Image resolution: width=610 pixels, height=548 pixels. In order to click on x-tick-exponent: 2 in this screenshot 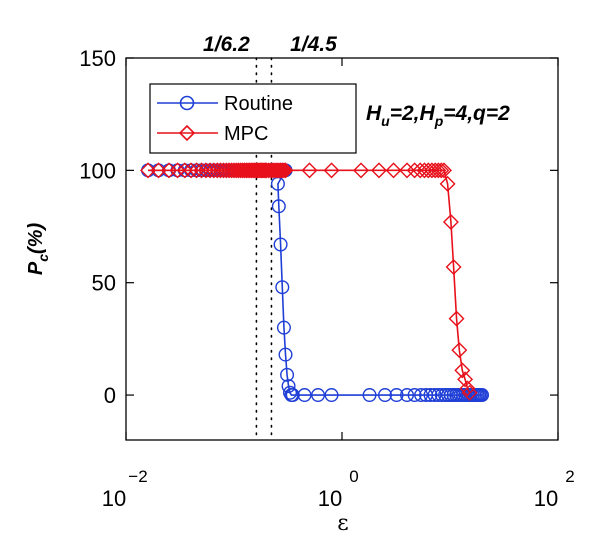, I will do `click(569, 476)`.